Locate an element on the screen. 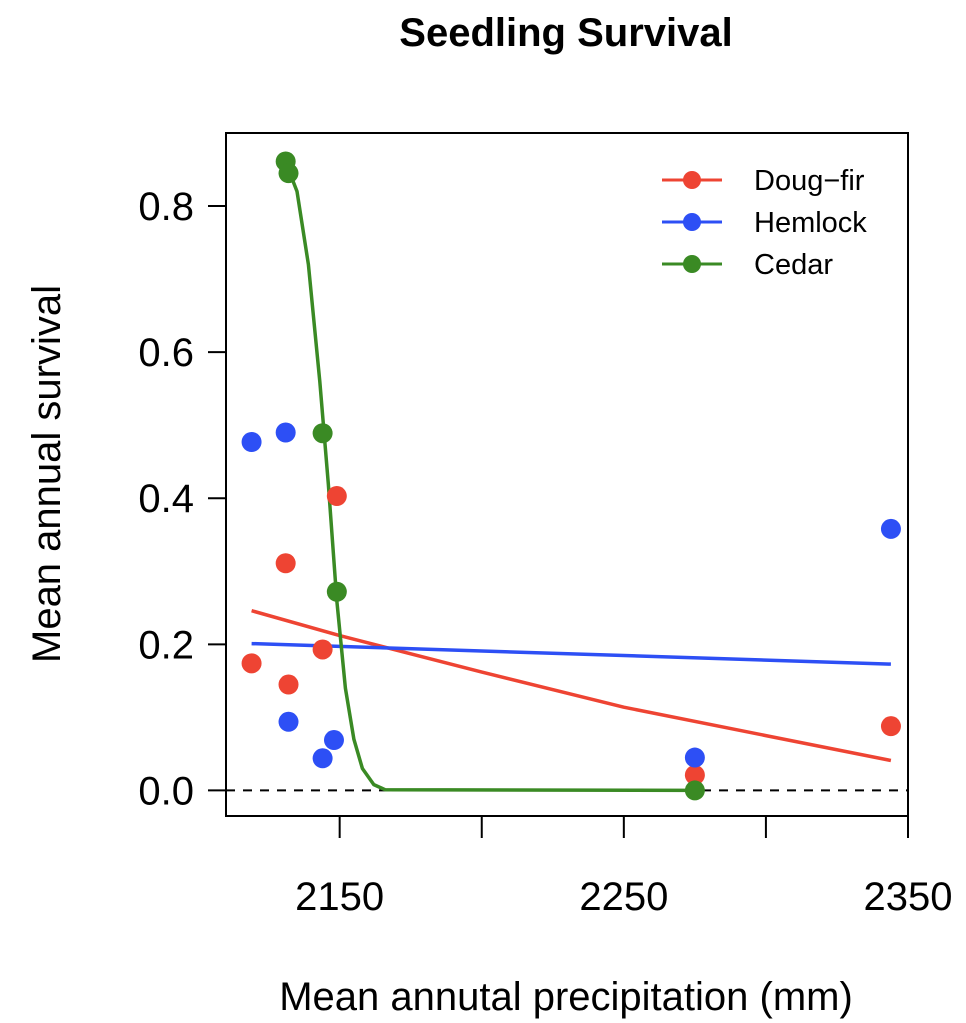 The width and height of the screenshot is (966, 1023). x-axis: 2150 2250 2350 is located at coordinates (623, 867).